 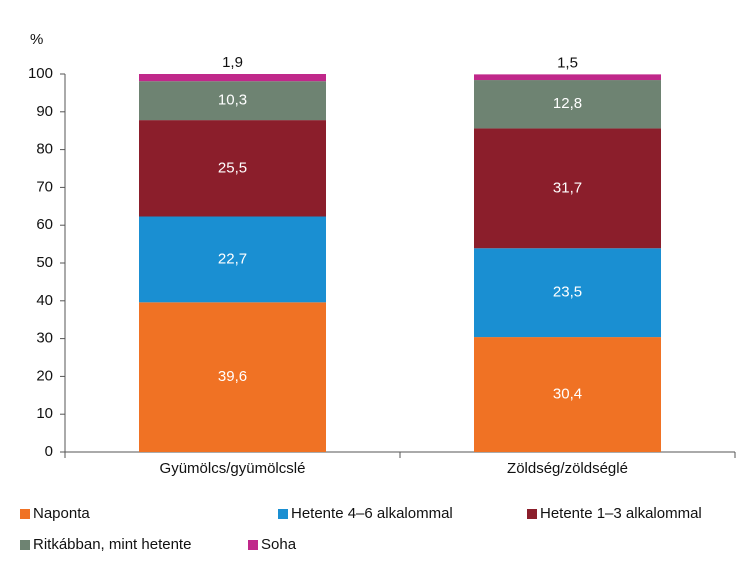 What do you see at coordinates (61, 513) in the screenshot?
I see `legend-label: Naponta` at bounding box center [61, 513].